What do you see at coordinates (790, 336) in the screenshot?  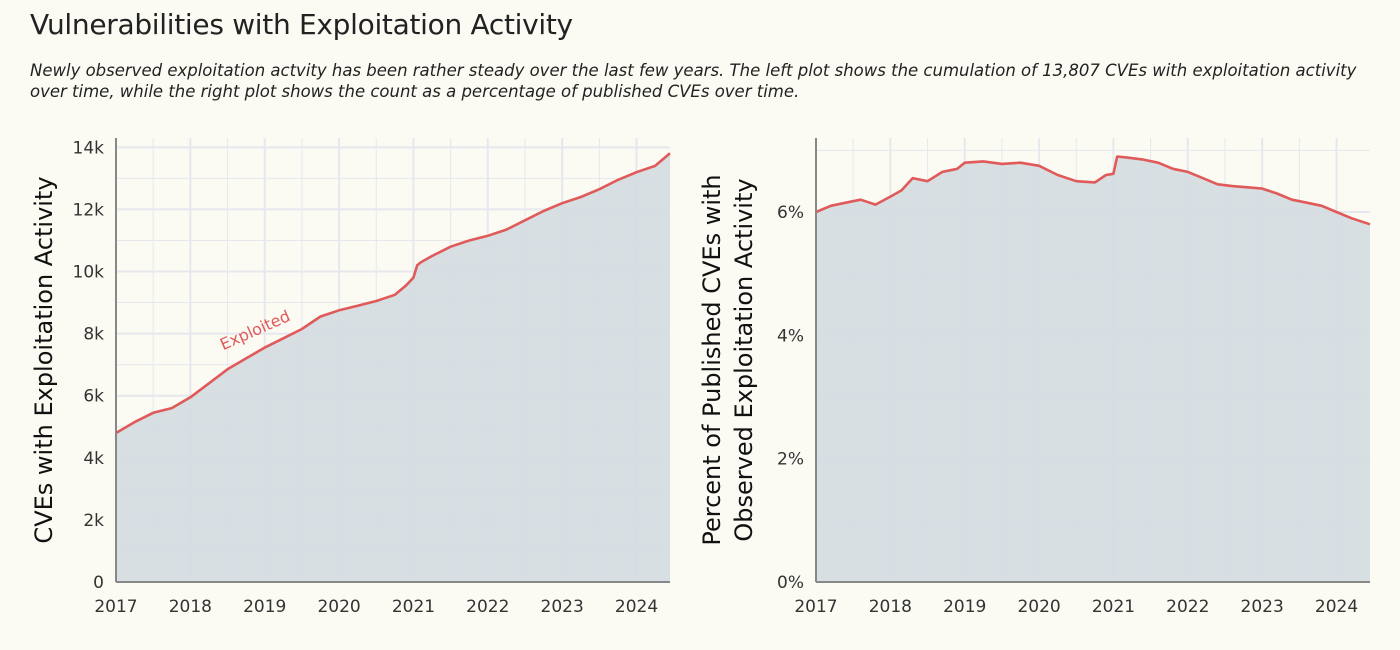 I see `chart2-y-tick-label: 4%` at bounding box center [790, 336].